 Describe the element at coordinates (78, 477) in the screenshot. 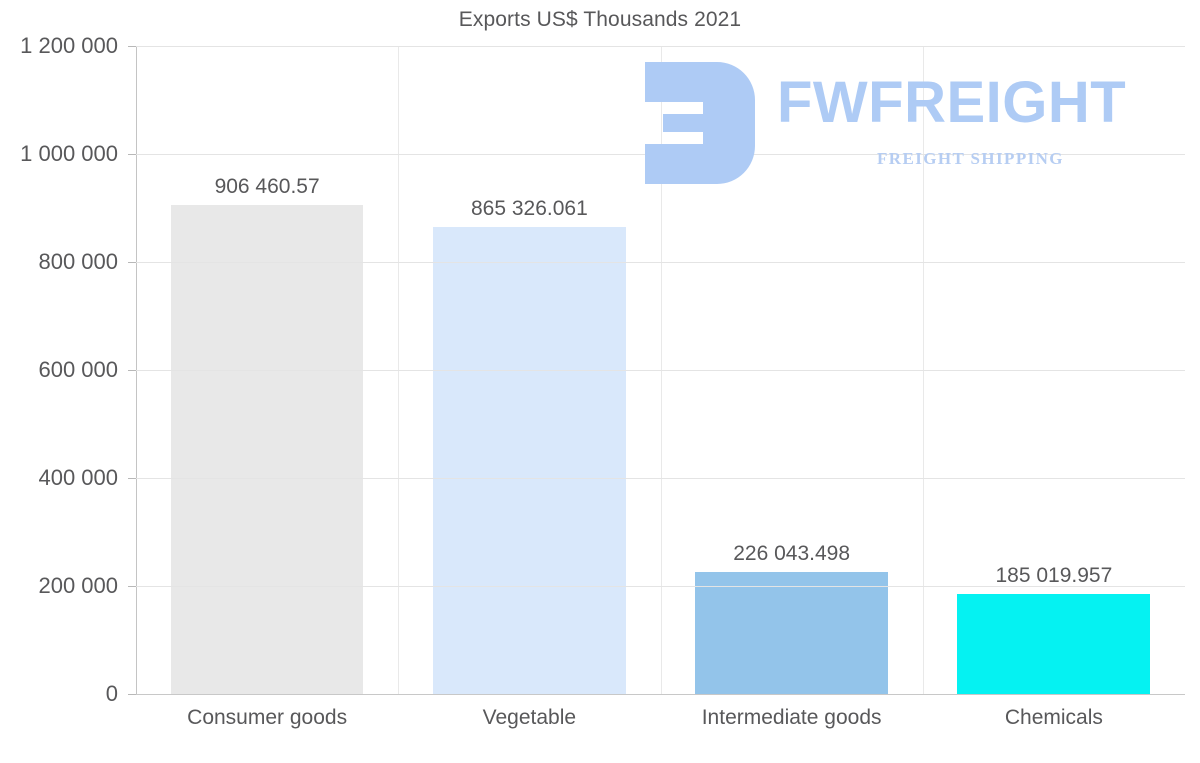

I see `y-tick-label: 400 000` at that location.